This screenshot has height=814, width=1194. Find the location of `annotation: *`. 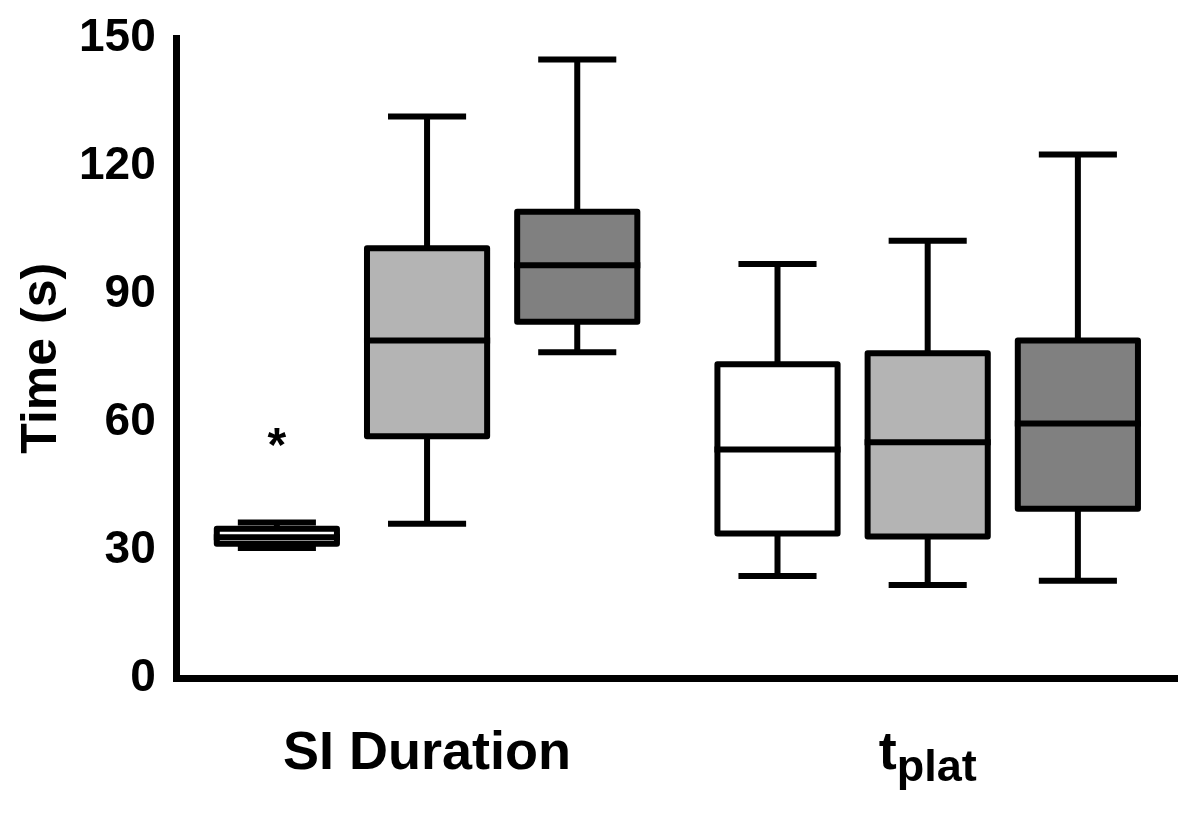

annotation: * is located at coordinates (277, 444).